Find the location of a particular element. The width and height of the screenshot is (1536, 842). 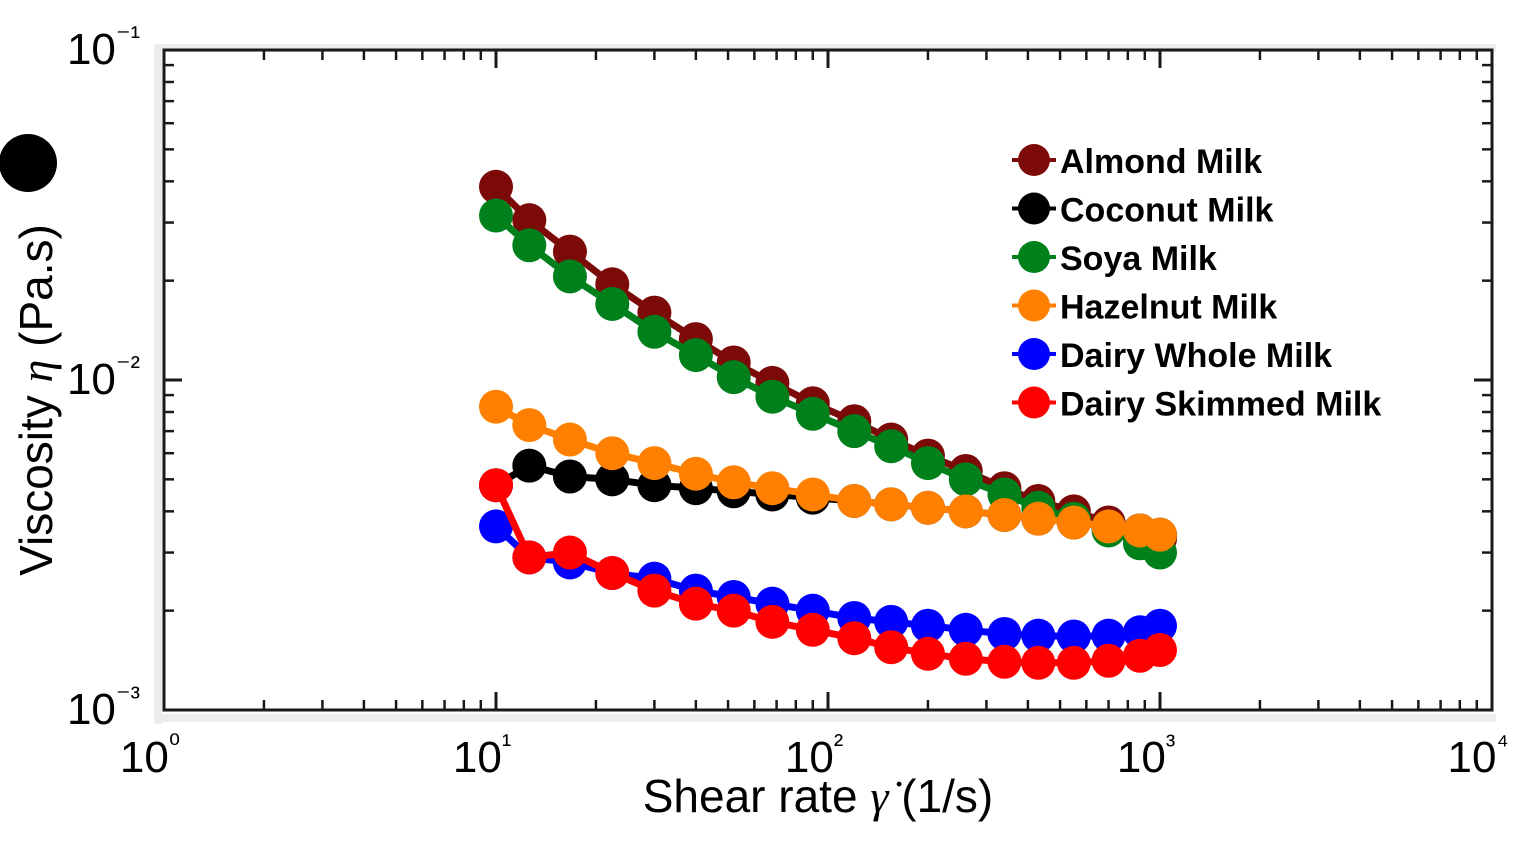

y-tick-label: 10⁻³ is located at coordinates (103, 707).